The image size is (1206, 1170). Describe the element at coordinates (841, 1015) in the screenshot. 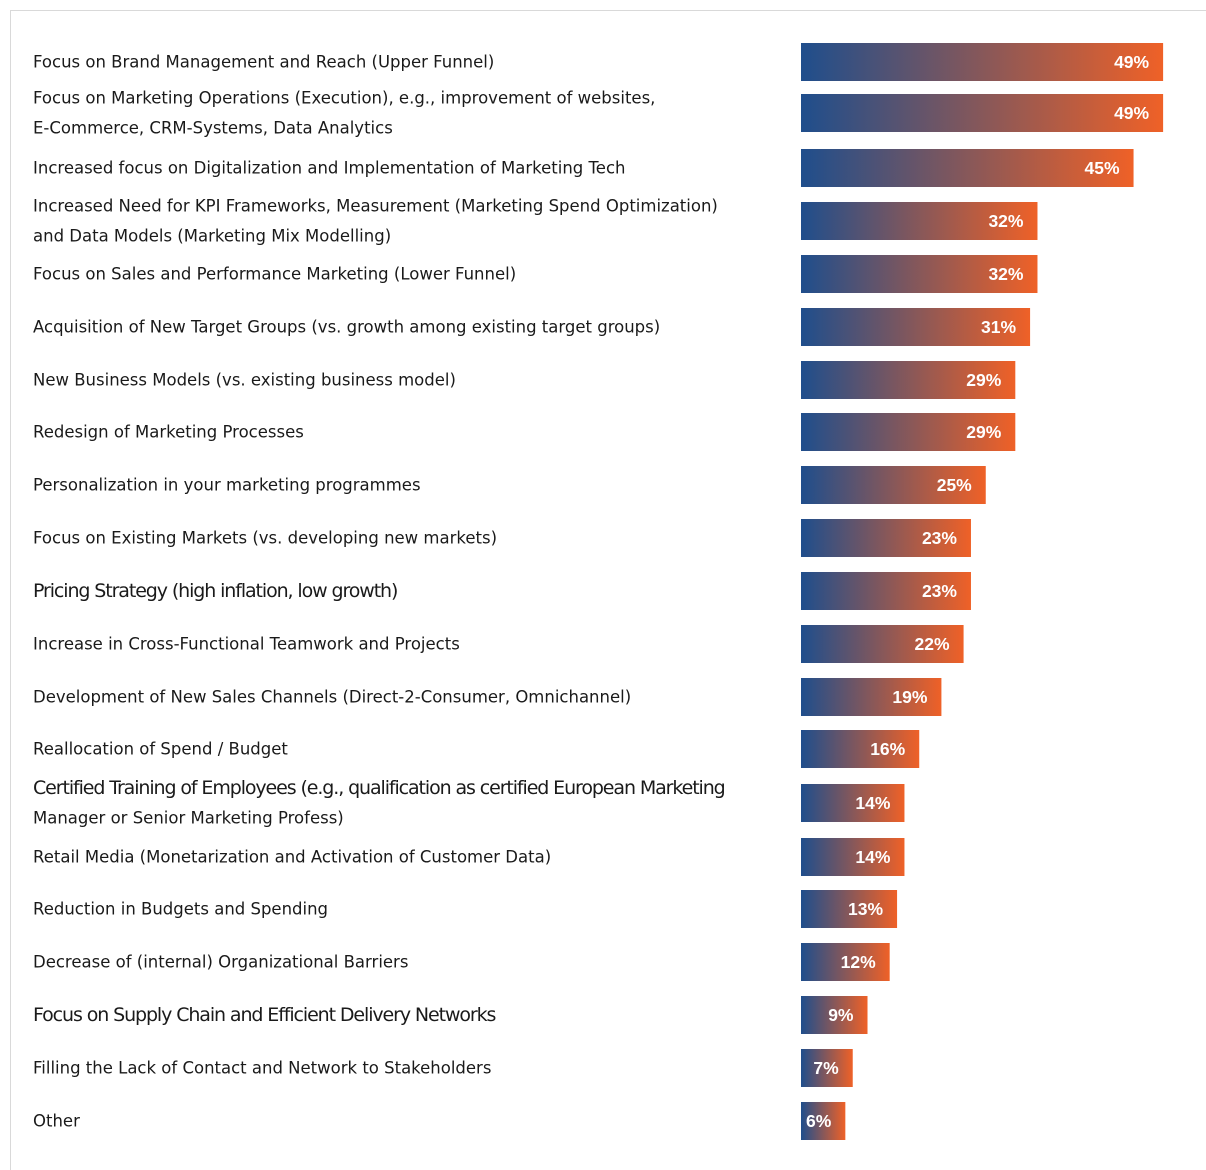

I see `bar-value-label: 9%` at that location.